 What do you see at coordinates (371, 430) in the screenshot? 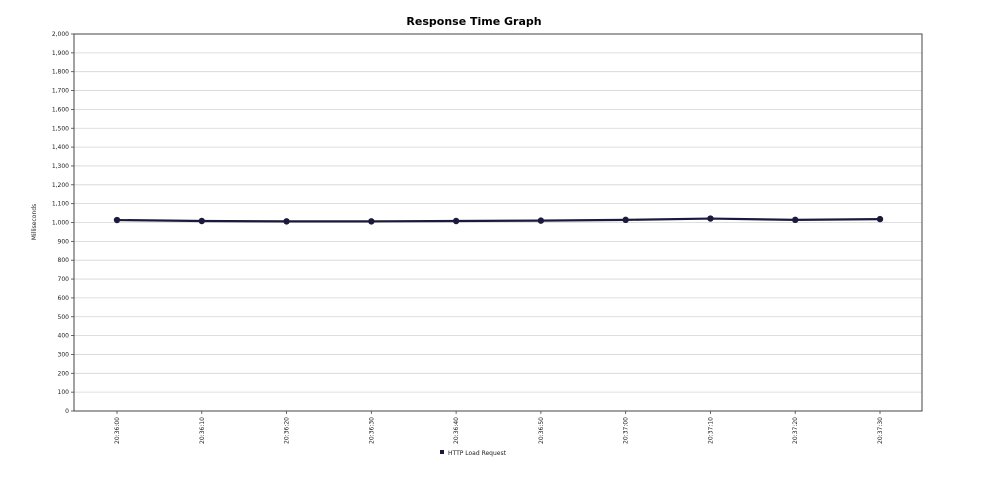
I see `x-tick-label: 20:36:30` at bounding box center [371, 430].